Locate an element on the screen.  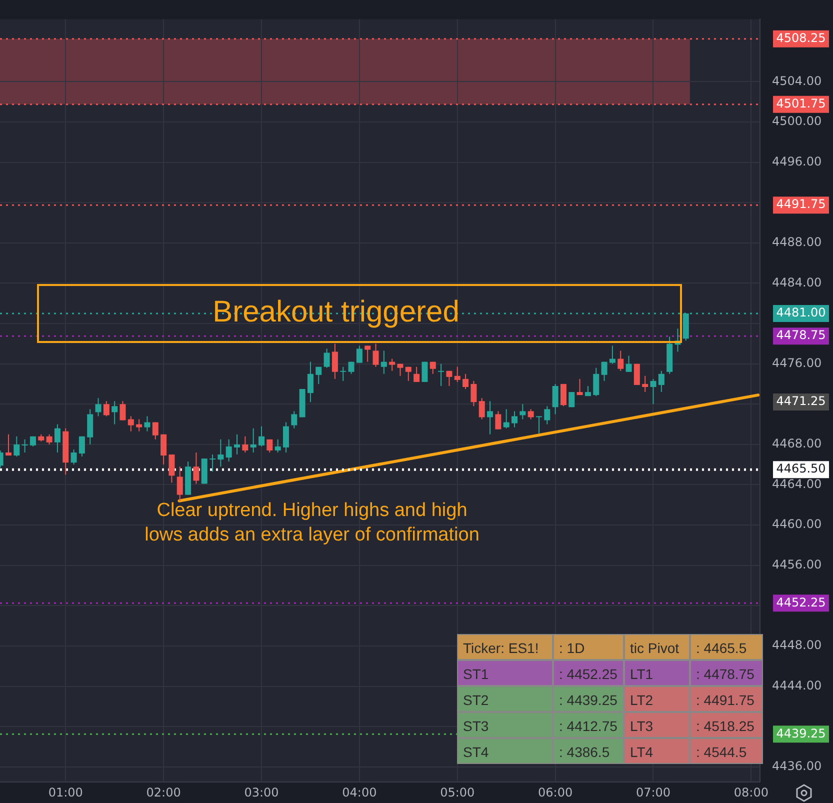
annotation: : 4478.75 is located at coordinates (726, 673).